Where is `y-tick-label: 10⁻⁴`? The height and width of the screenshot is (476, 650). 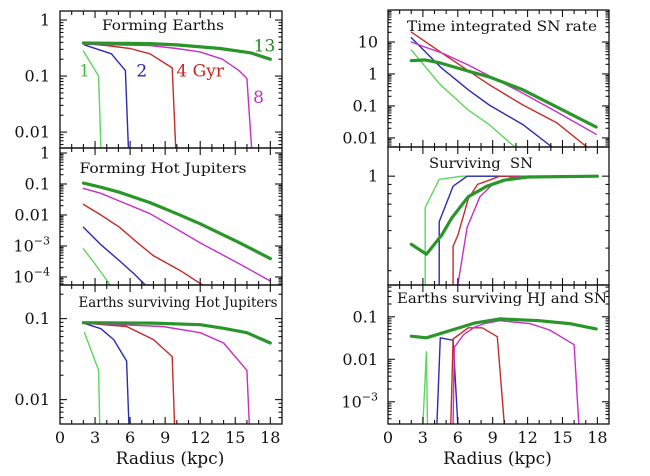 y-tick-label: 10⁻⁴ is located at coordinates (31, 276).